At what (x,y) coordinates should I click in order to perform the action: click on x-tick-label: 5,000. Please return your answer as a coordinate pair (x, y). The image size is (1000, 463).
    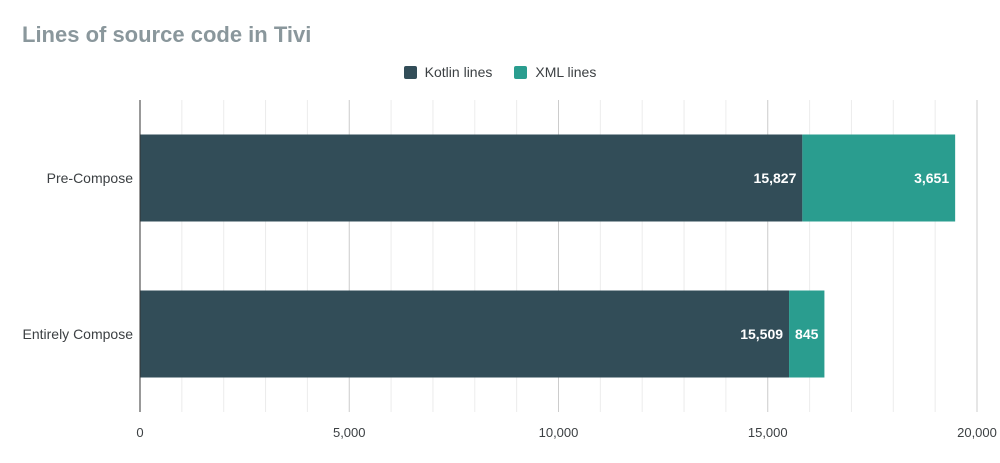
    Looking at the image, I should click on (349, 432).